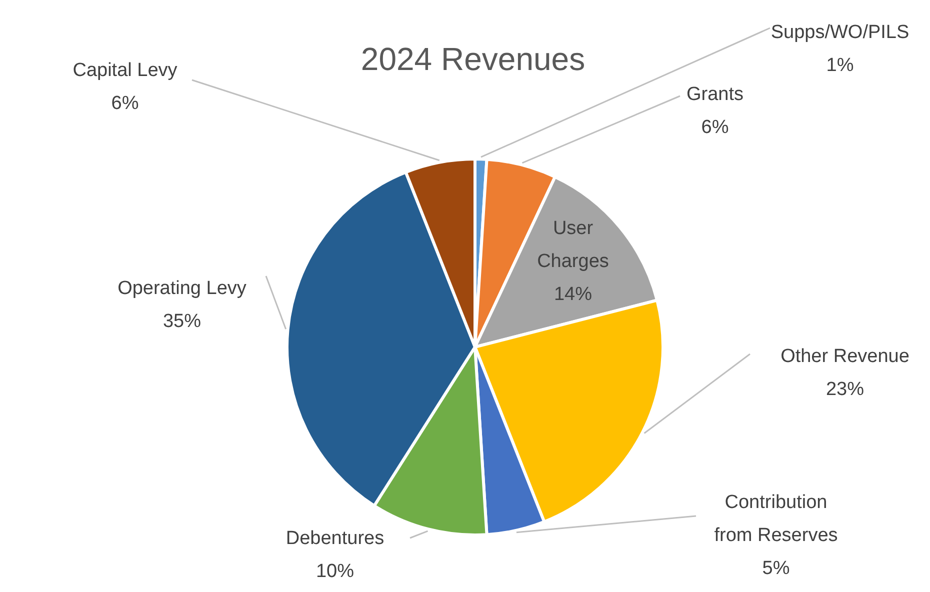  What do you see at coordinates (845, 389) in the screenshot?
I see `data-label: 23%` at bounding box center [845, 389].